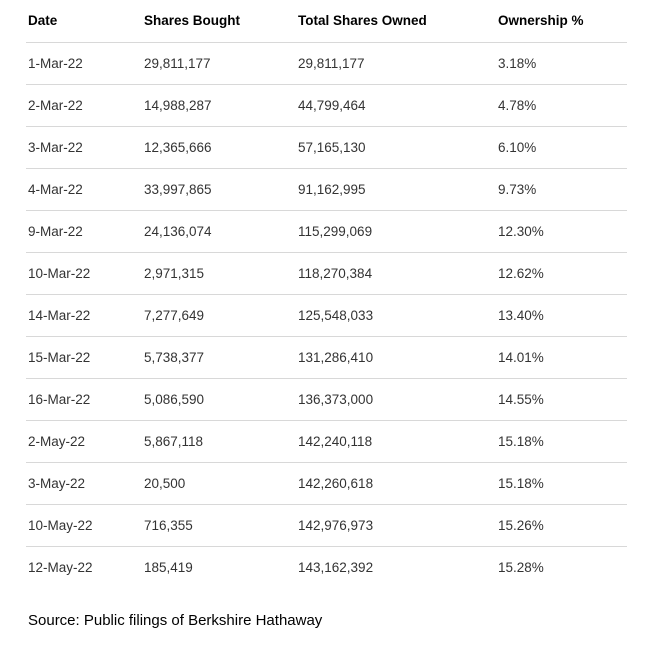  I want to click on table-row: 2-Mar-22 14,988,287 44,799,464 4.78%, so click(326, 105).